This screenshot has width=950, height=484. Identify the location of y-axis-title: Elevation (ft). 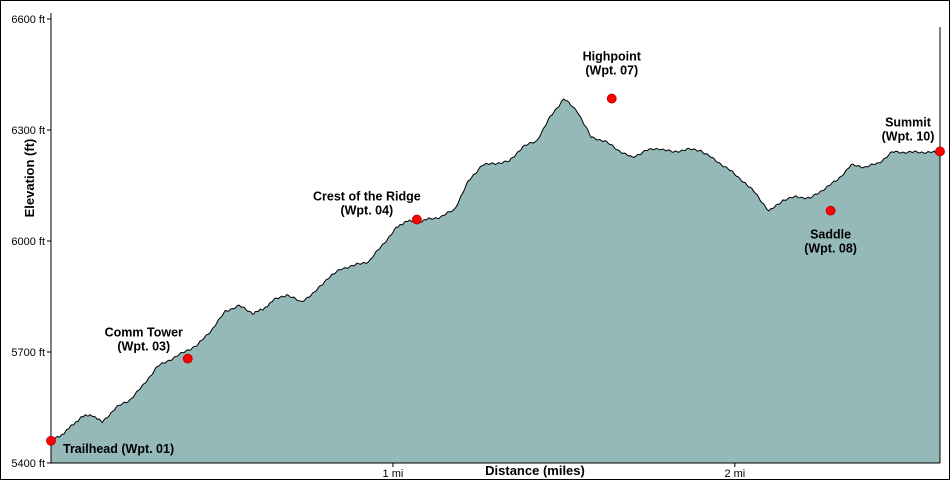
(29, 178).